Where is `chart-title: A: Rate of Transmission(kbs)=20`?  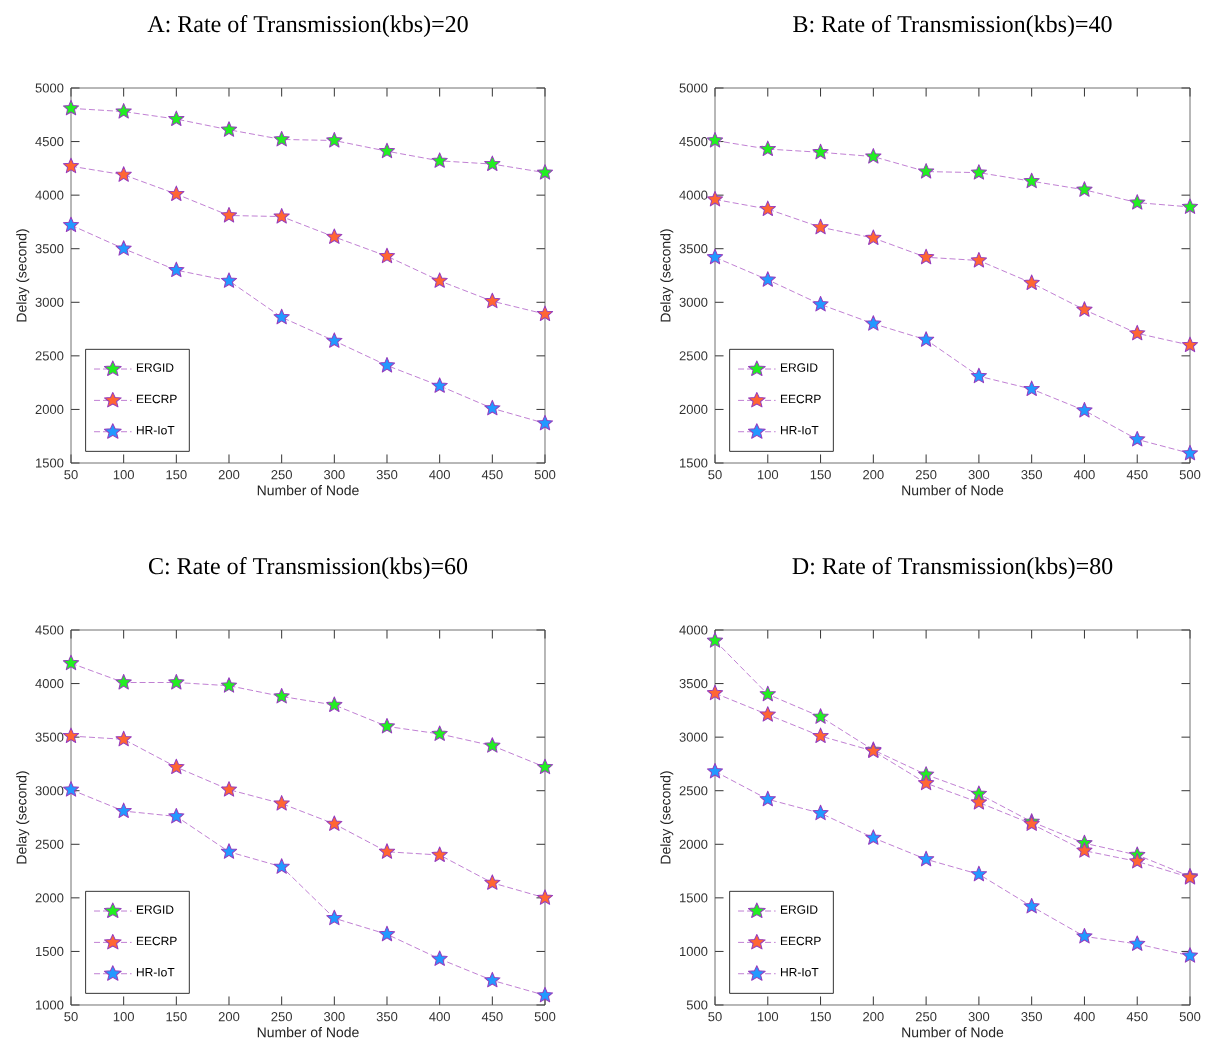 chart-title: A: Rate of Transmission(kbs)=20 is located at coordinates (307, 26).